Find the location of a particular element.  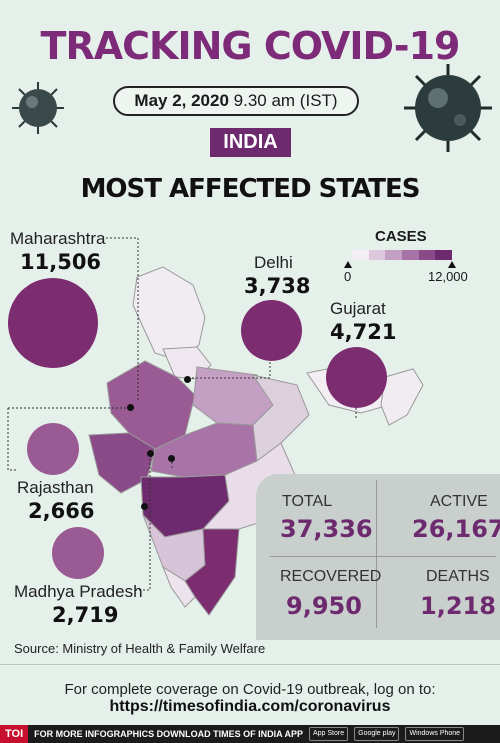

recovered-value: 9,950 is located at coordinates (324, 606).